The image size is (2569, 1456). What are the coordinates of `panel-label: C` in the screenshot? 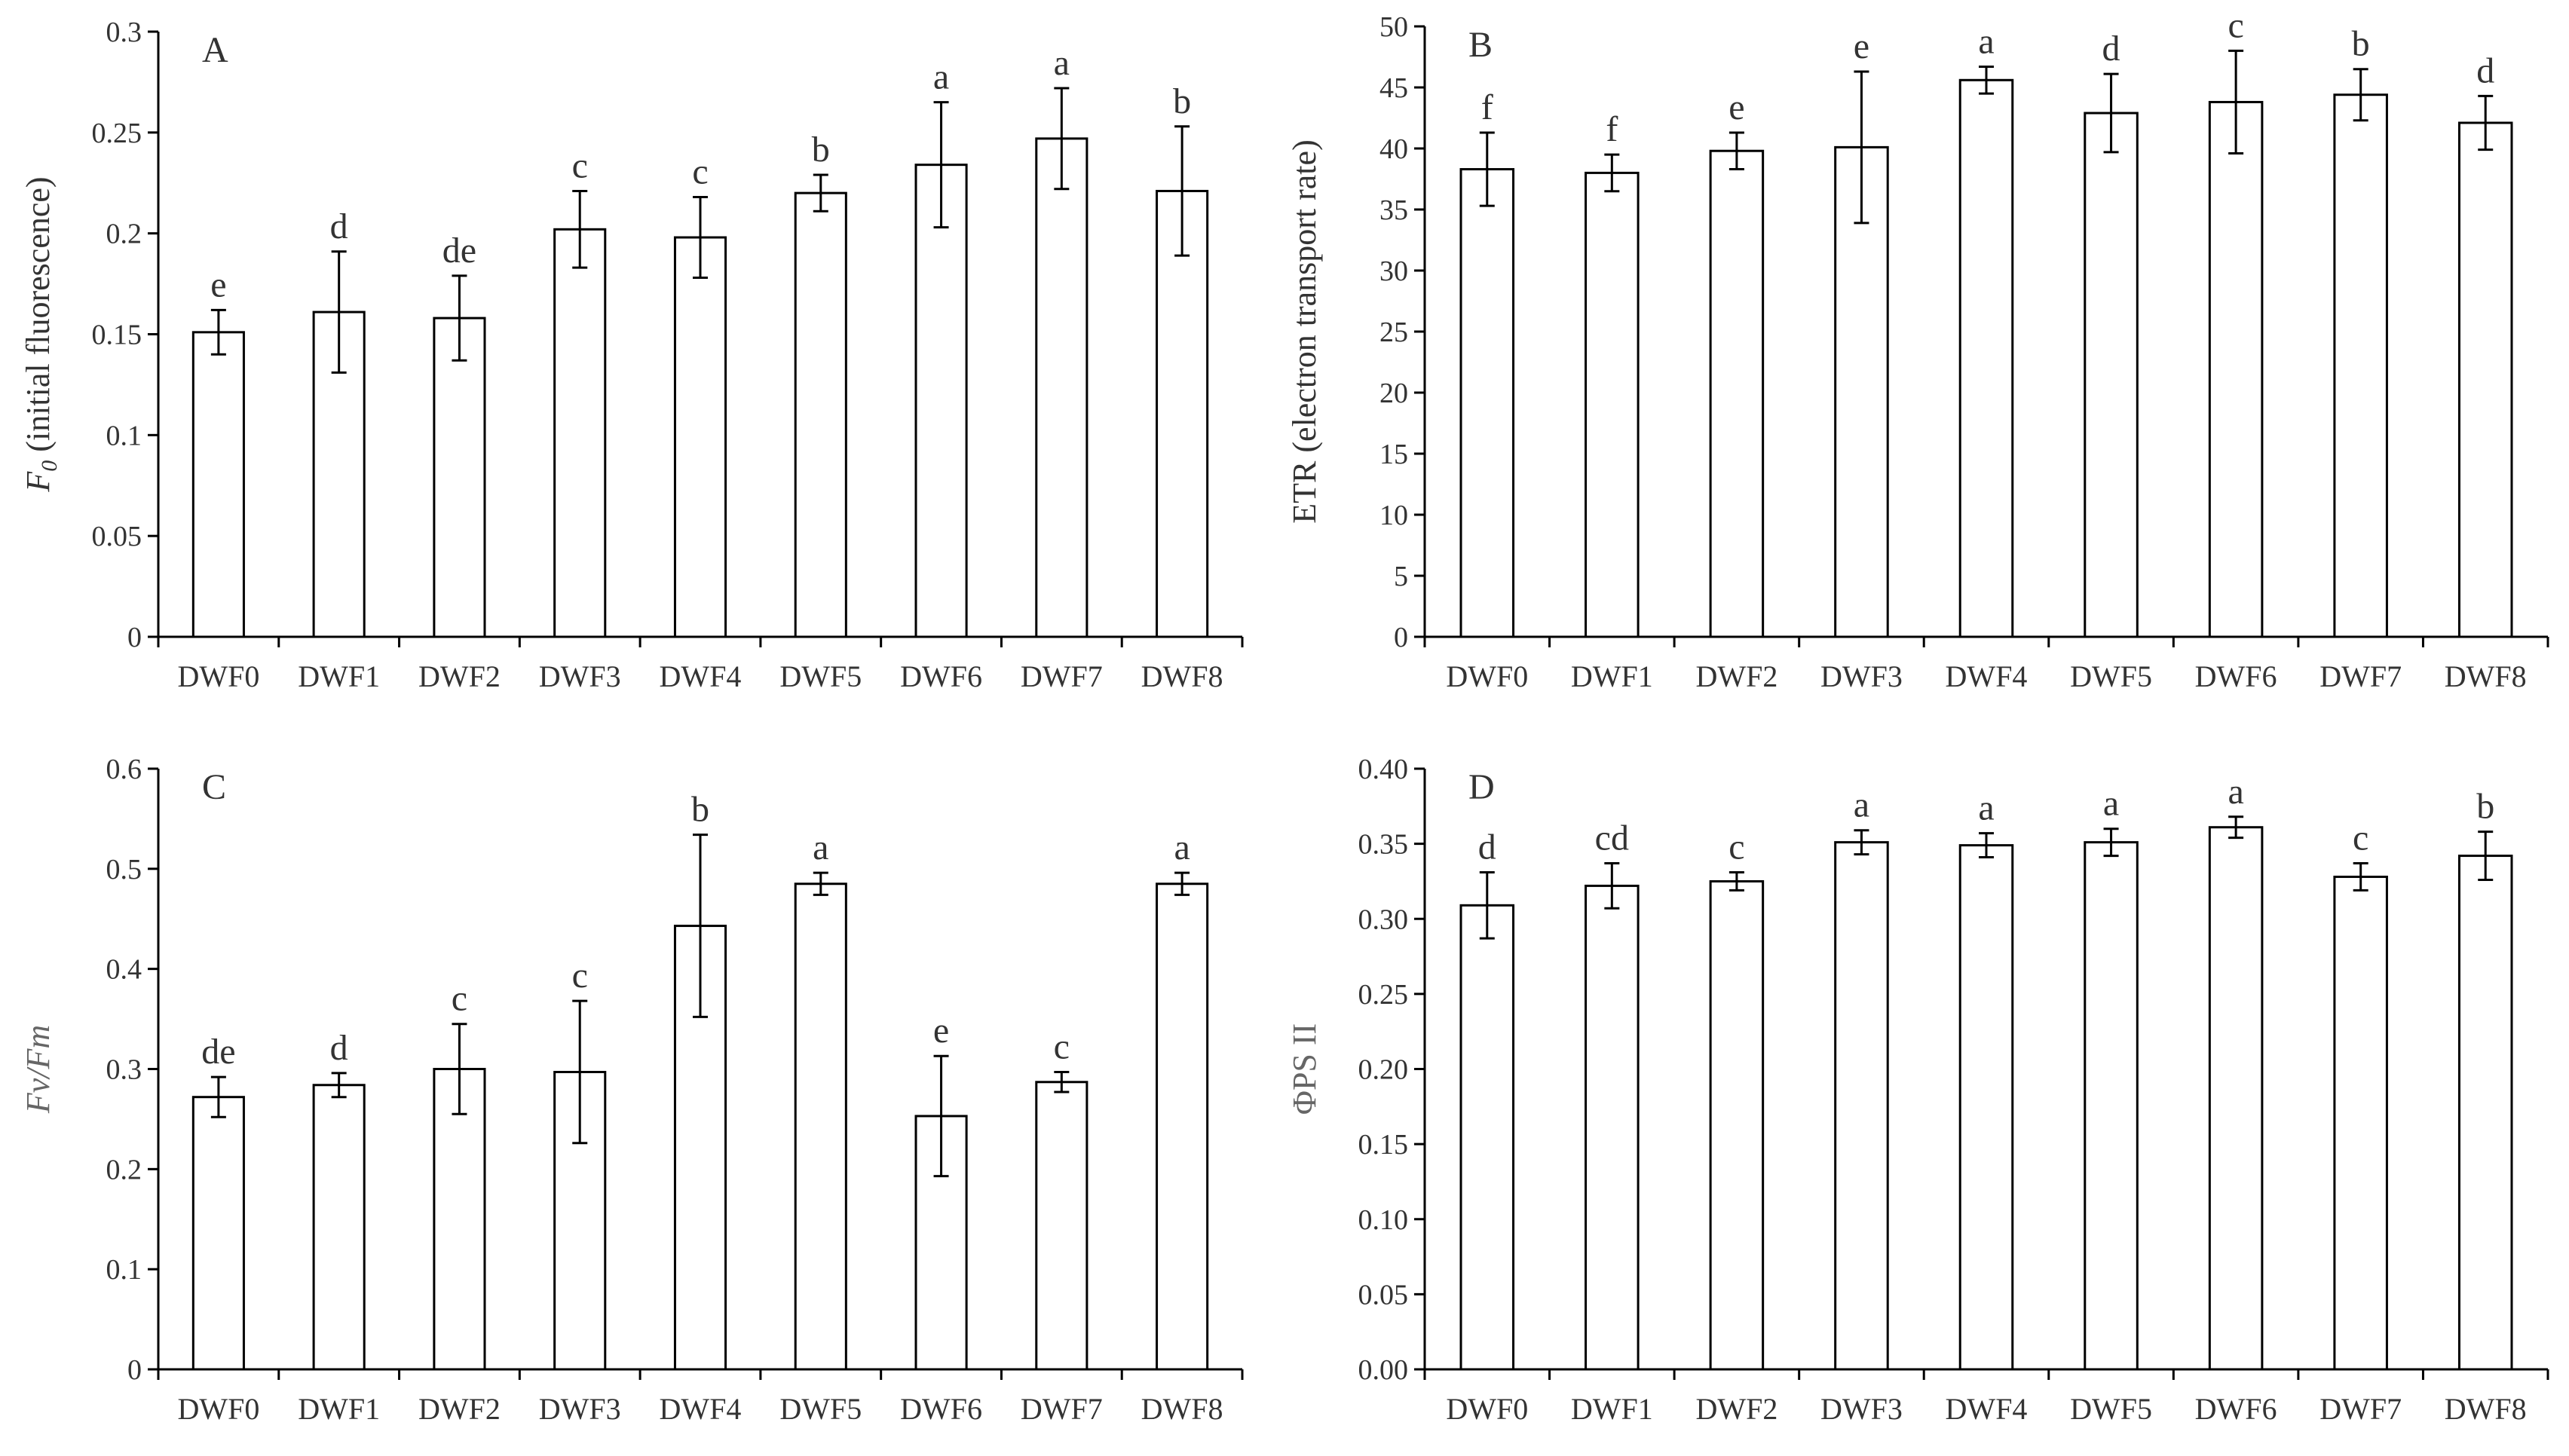 It's located at (214, 787).